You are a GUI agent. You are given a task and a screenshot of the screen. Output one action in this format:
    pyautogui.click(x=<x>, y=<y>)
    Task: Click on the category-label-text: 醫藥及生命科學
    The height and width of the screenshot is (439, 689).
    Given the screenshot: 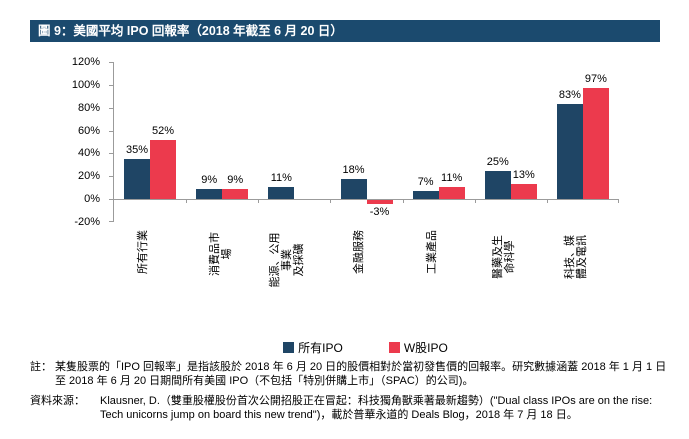 What is the action you would take?
    pyautogui.click(x=503, y=257)
    